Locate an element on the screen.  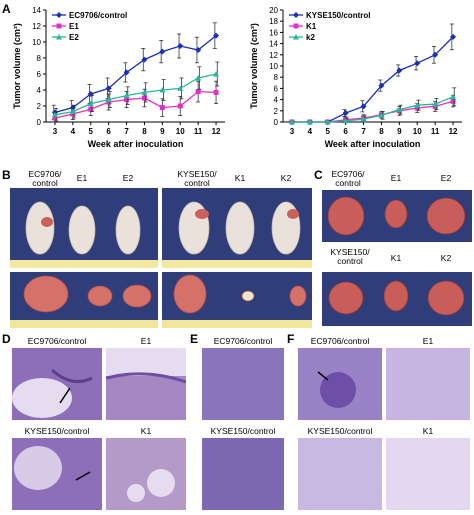
x-tick-label: 4 is located at coordinates (310, 131).